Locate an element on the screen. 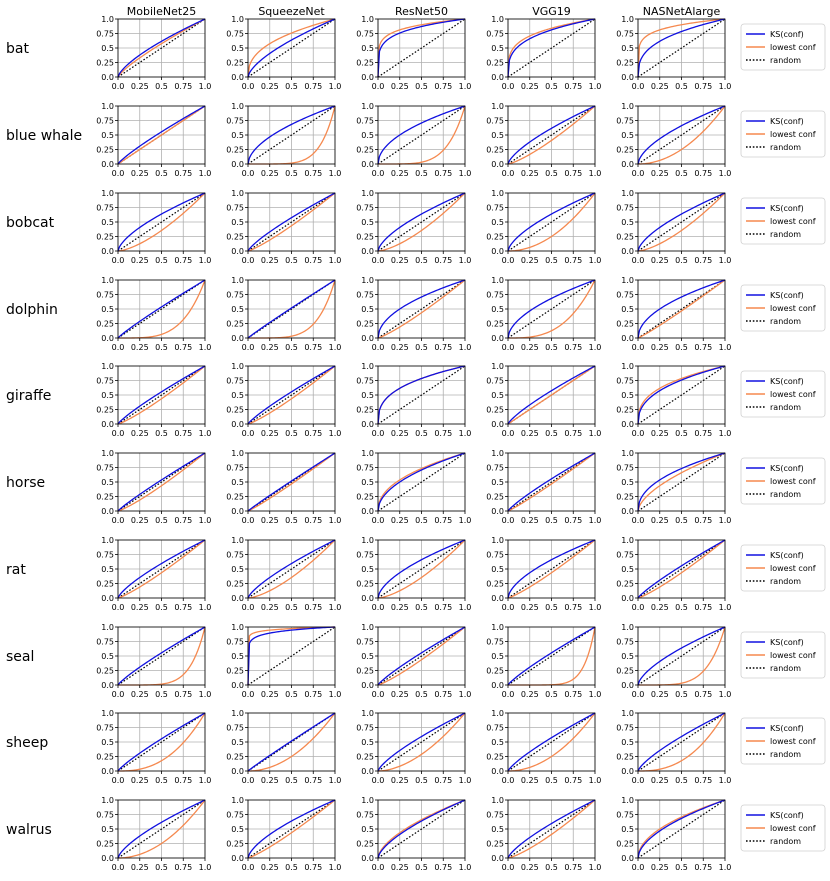  legend-label-random: random is located at coordinates (785, 581).